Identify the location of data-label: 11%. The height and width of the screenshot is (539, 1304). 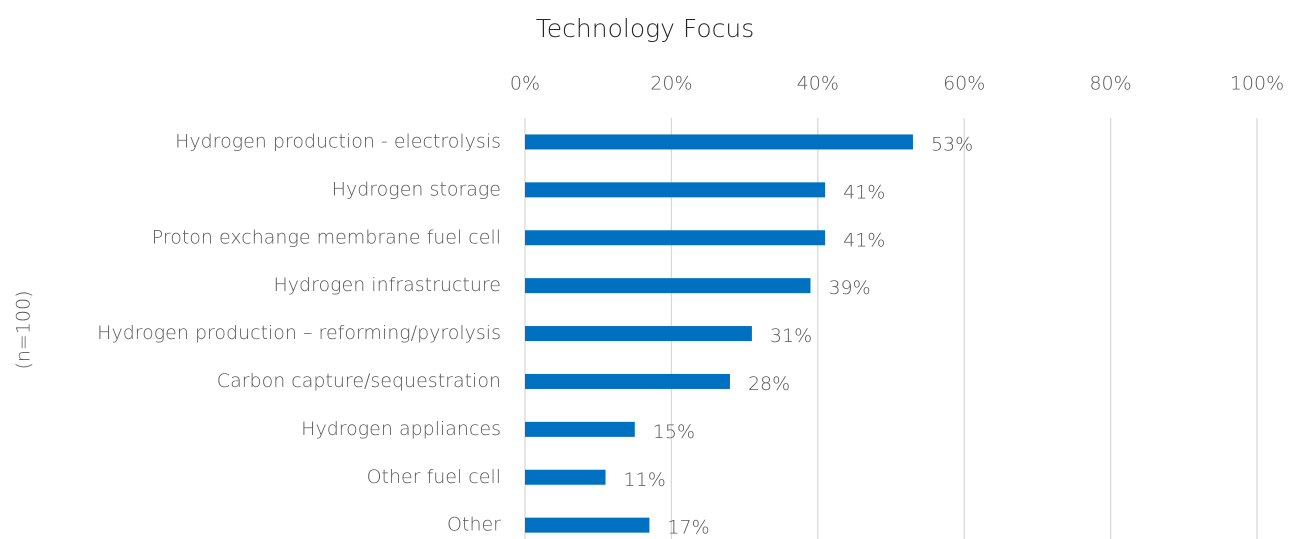
(645, 480).